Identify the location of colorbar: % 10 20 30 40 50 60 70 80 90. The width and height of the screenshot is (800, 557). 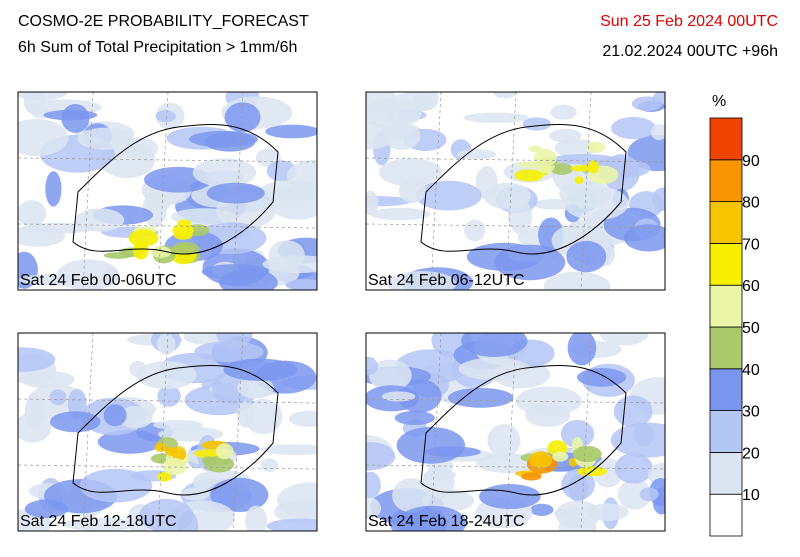
(734, 315).